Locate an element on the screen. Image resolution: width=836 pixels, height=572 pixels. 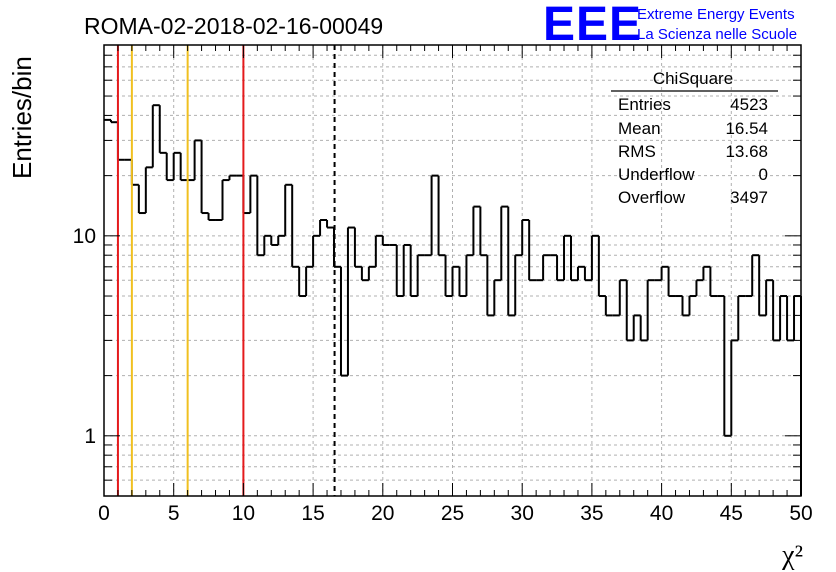
stats-label-overflow: Overflow is located at coordinates (652, 197).